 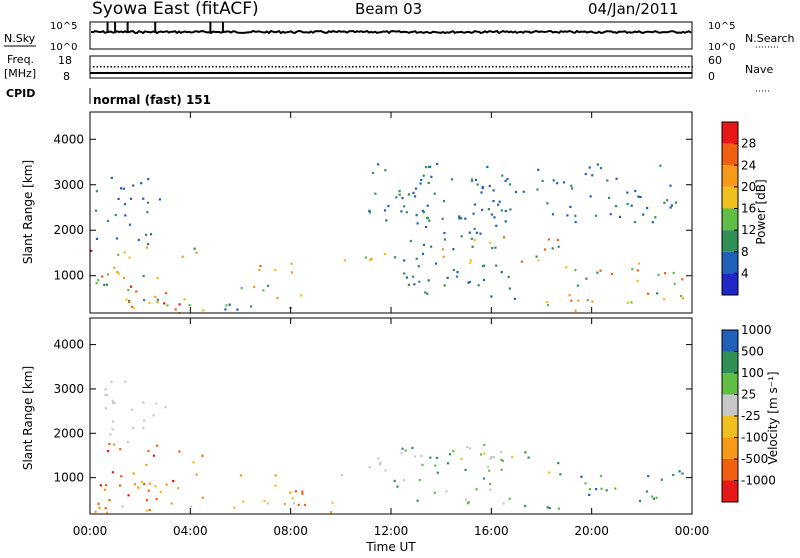 I want to click on nsearch-tick-high: 10^5, so click(x=721, y=26).